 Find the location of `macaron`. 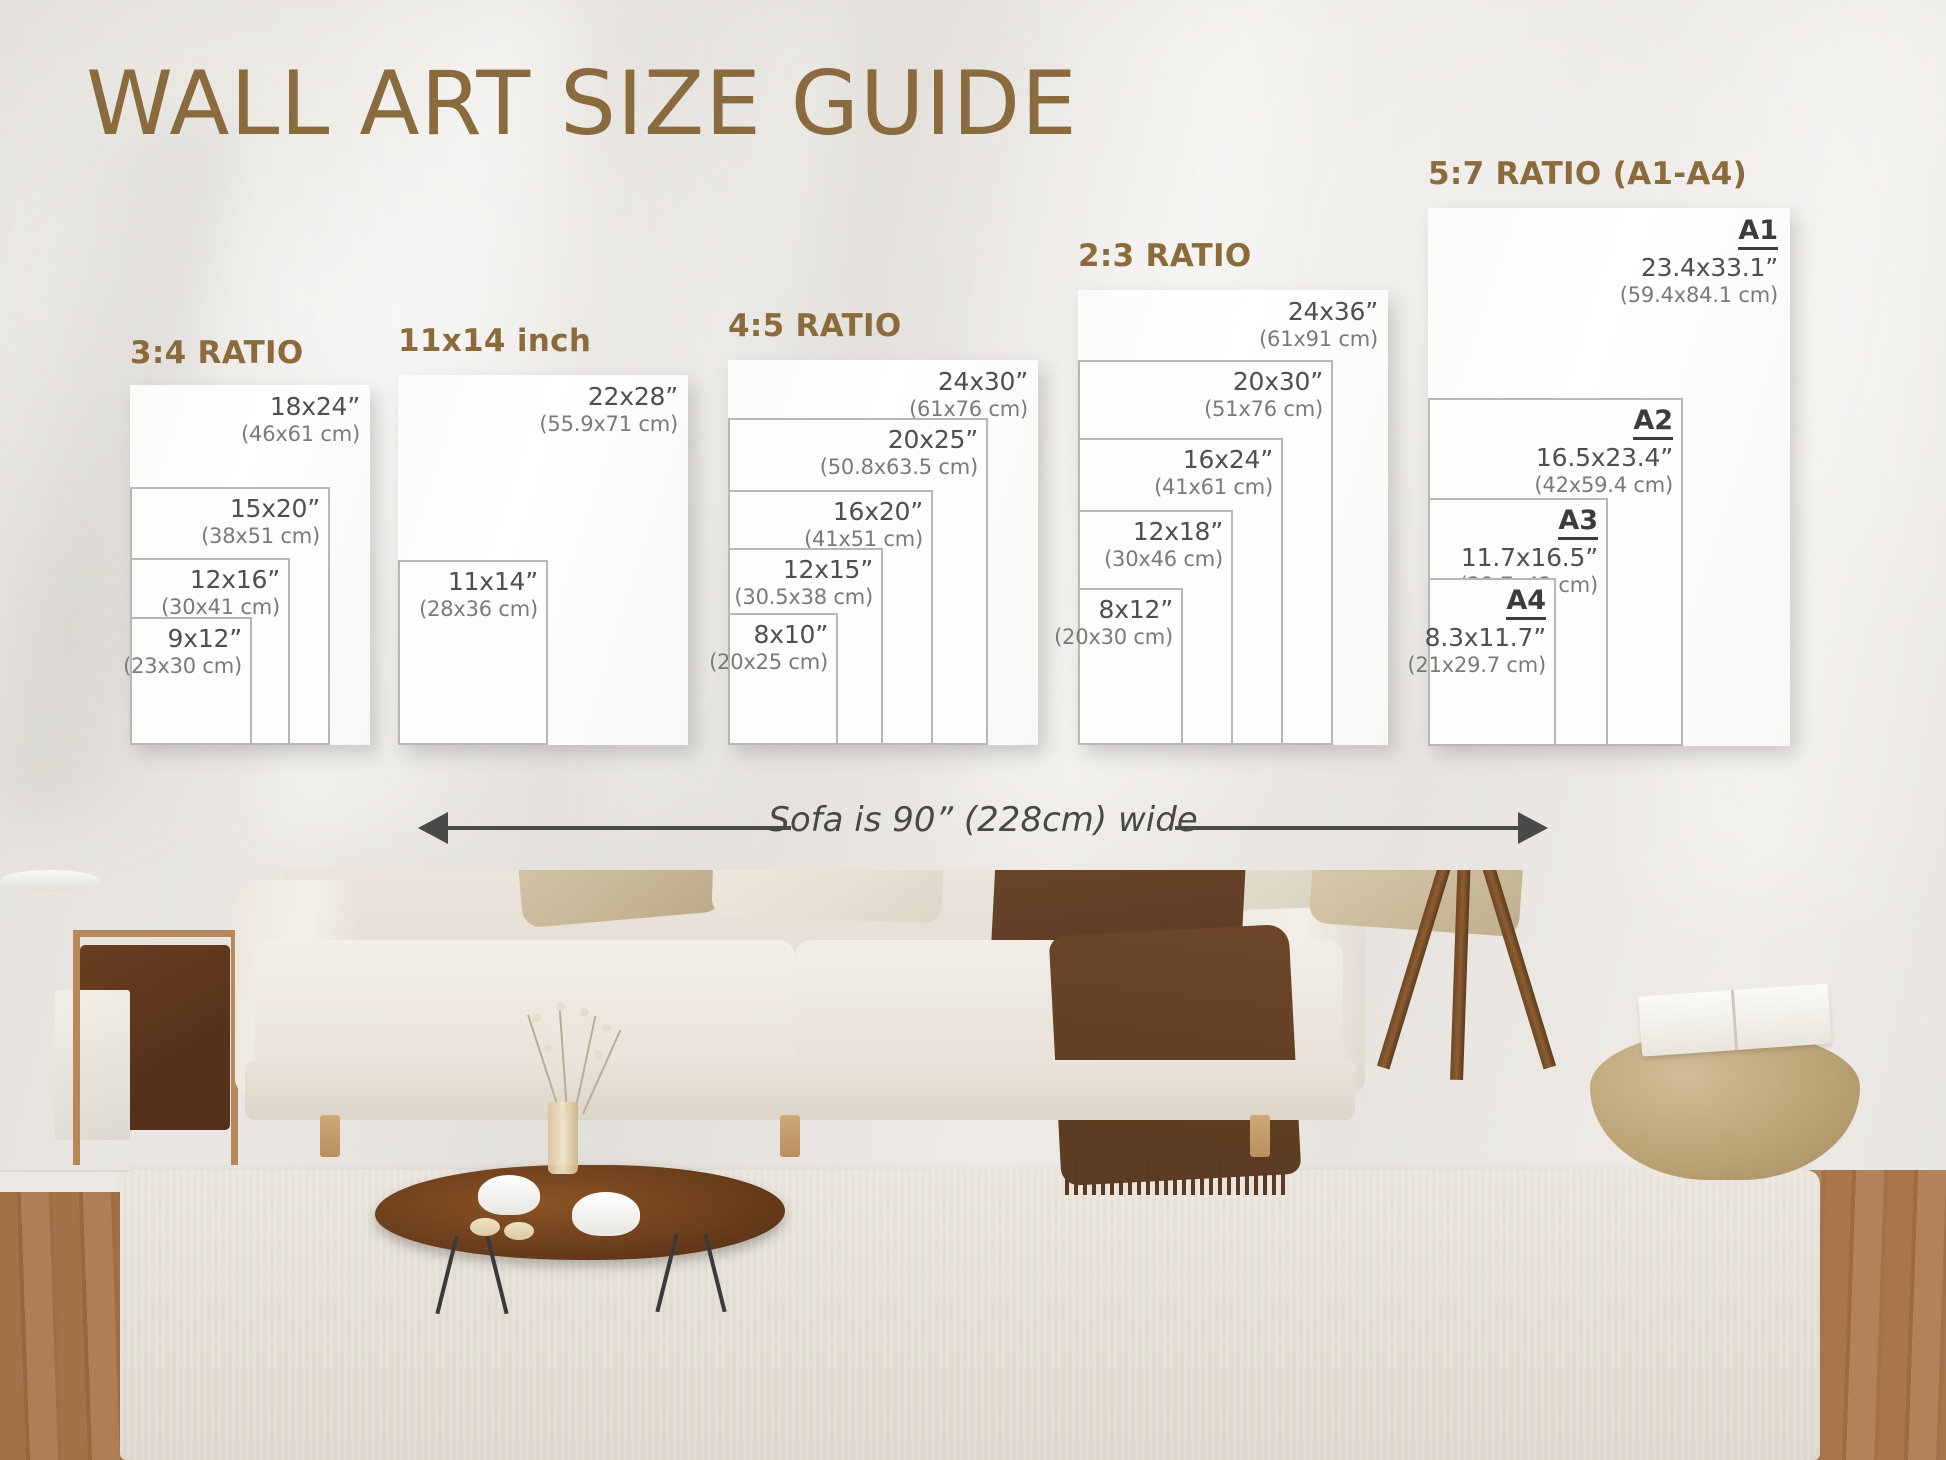

macaron is located at coordinates (485, 1227).